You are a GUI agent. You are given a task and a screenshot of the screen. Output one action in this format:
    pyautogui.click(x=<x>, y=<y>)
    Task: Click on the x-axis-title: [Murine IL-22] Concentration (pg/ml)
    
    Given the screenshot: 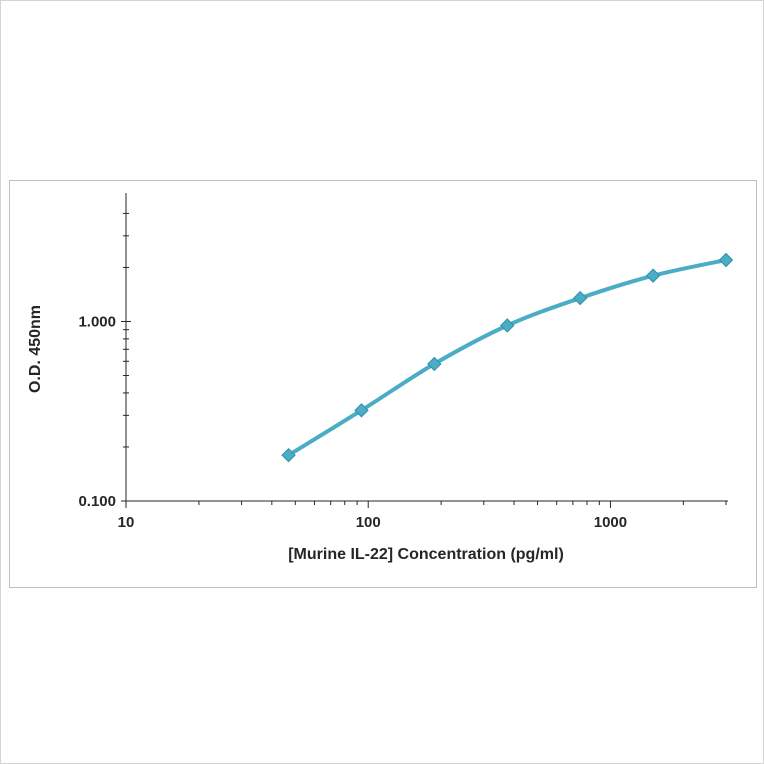 What is the action you would take?
    pyautogui.click(x=426, y=554)
    